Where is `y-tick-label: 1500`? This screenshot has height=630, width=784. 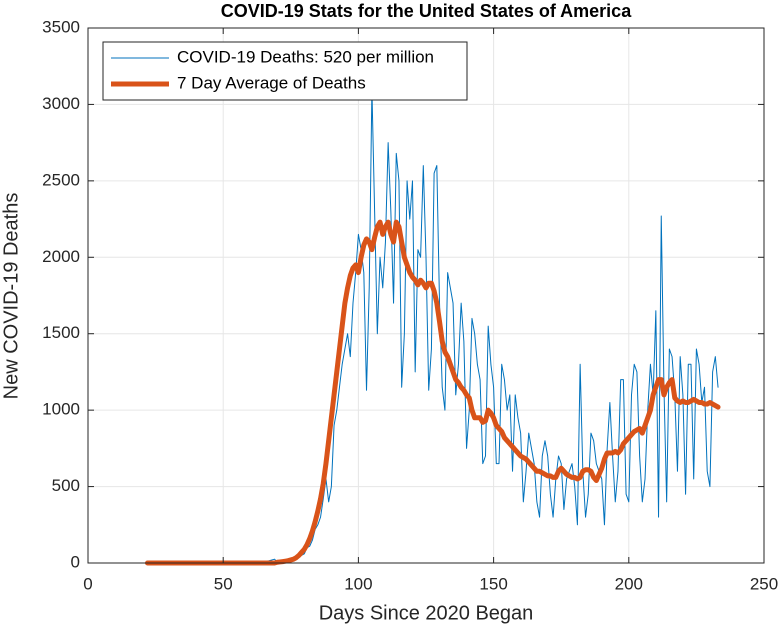
y-tick-label: 1500 is located at coordinates (61, 332).